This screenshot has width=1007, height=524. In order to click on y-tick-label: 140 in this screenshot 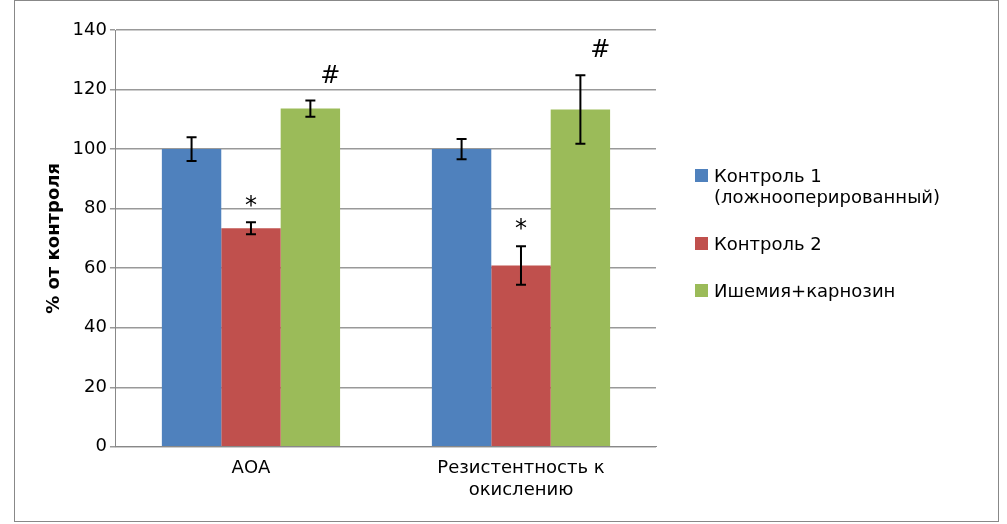, I will do `click(89, 28)`.